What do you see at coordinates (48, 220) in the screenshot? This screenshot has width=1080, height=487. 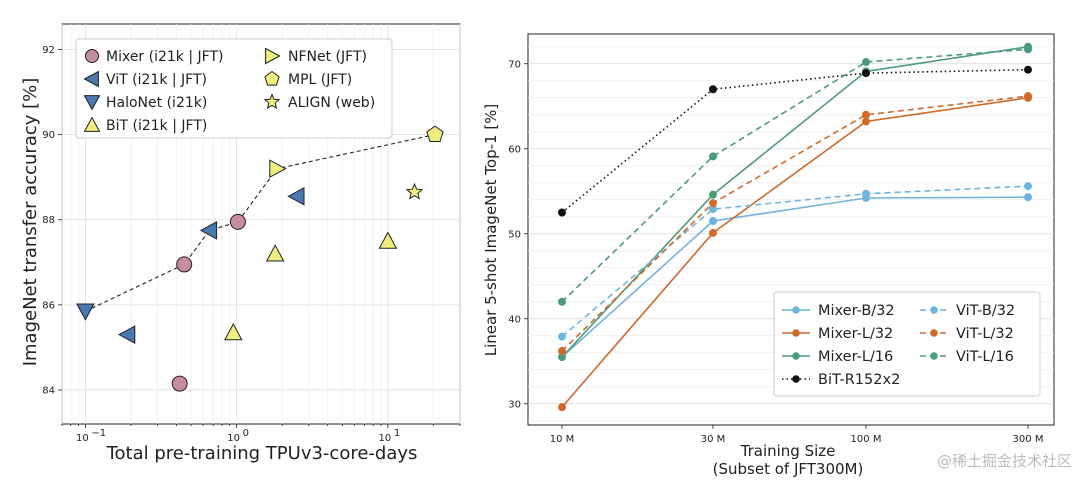 I see `left-ytick-label: 88` at bounding box center [48, 220].